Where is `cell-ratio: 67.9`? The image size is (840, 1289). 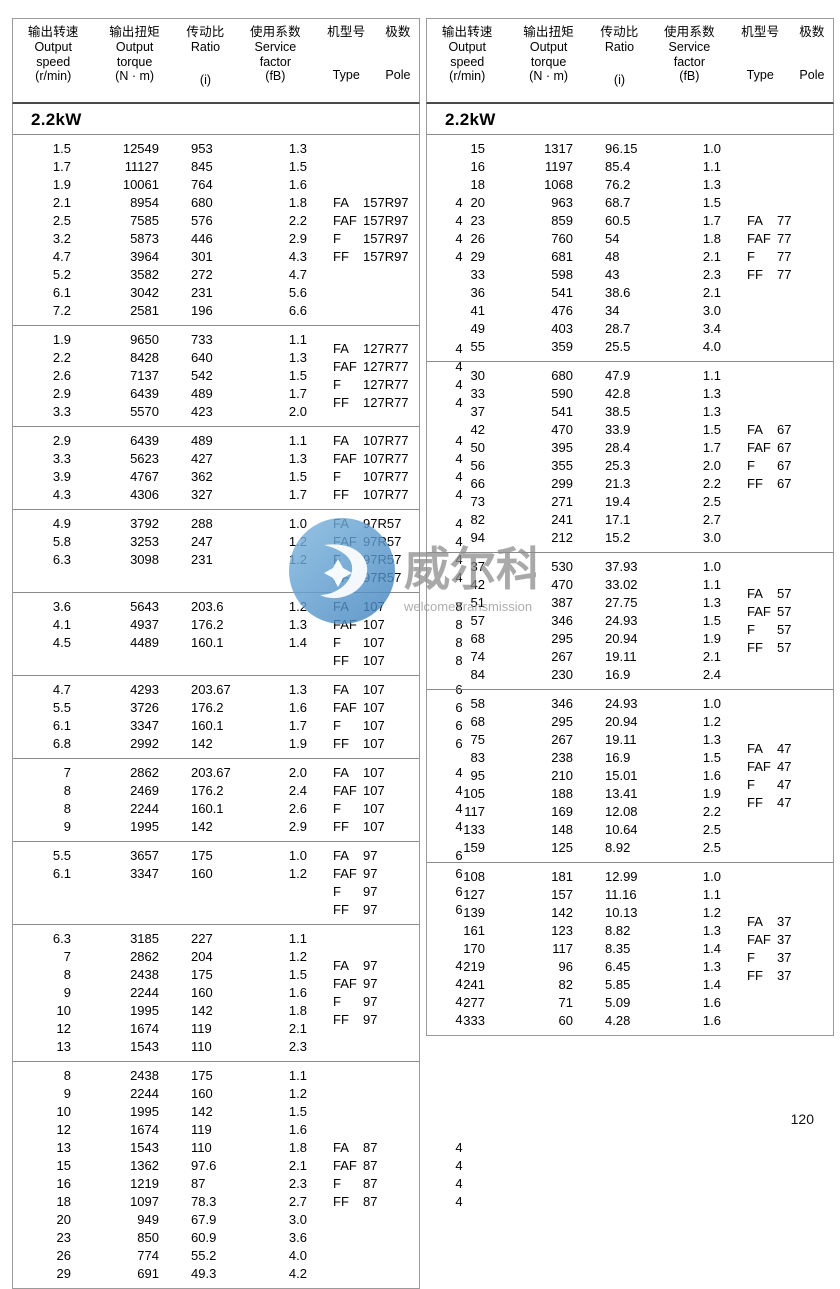 cell-ratio: 67.9 is located at coordinates (204, 1219).